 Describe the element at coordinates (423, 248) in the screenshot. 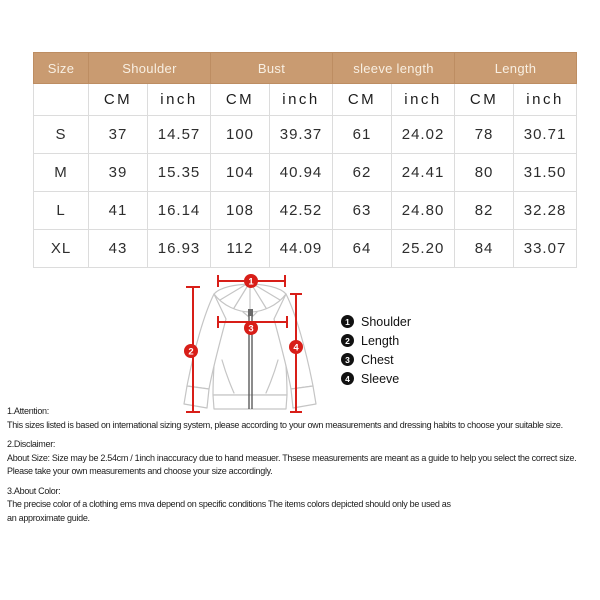

I see `value-cell: 25.20` at that location.